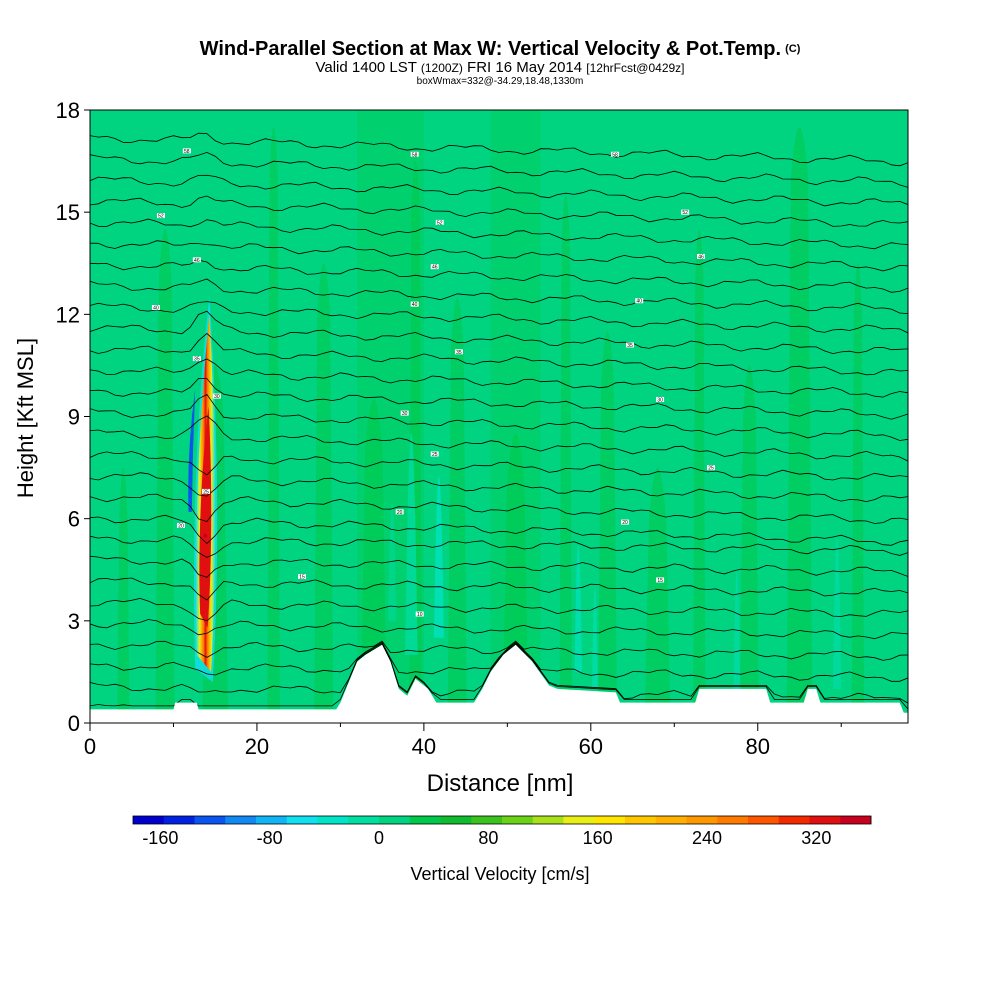  I want to click on x-axis-label: Distance [nm], so click(500, 783).